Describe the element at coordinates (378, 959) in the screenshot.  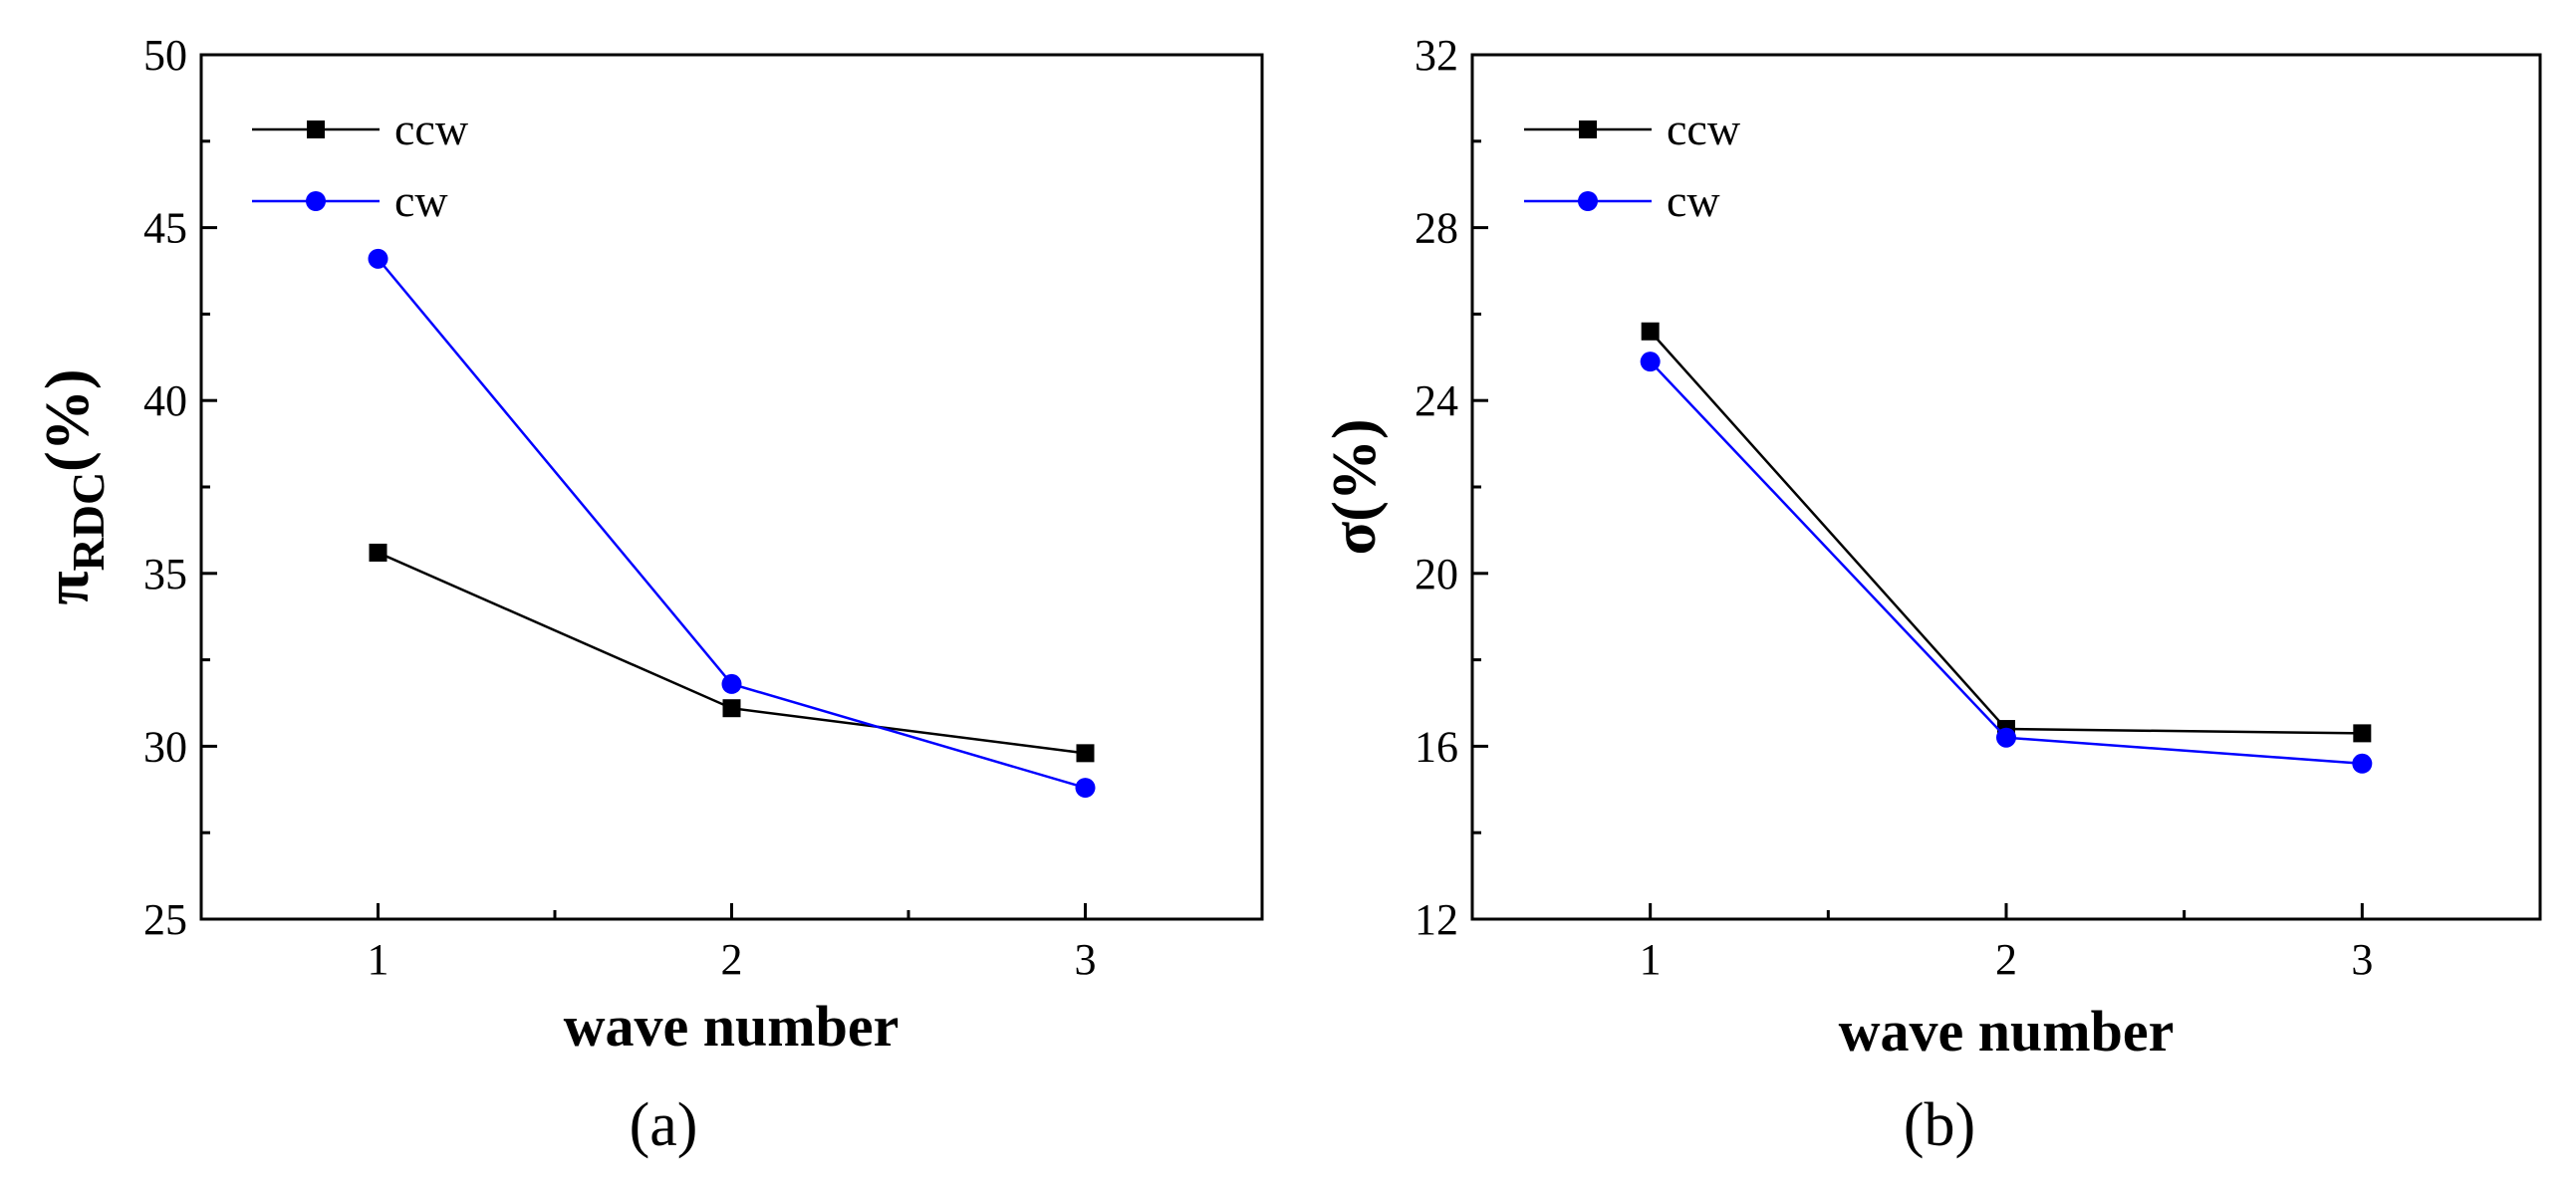
I see `x-tick-label-a: 1` at that location.